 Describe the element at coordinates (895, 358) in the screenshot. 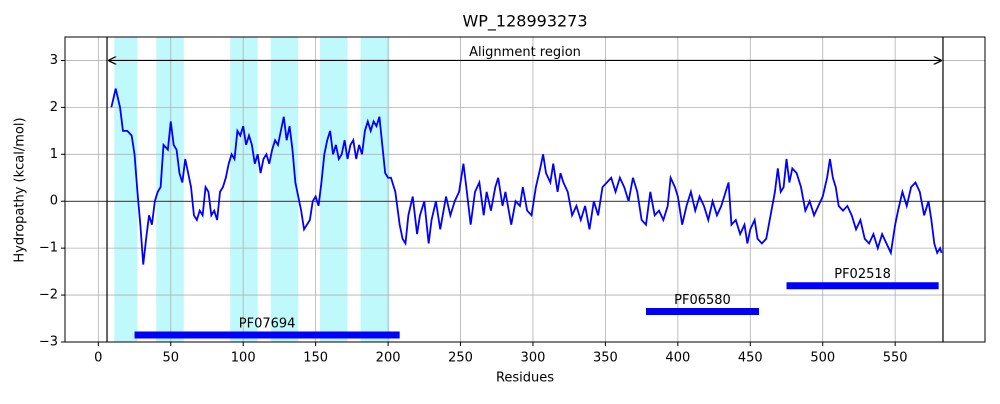

I see `x-tick-label: 550` at that location.